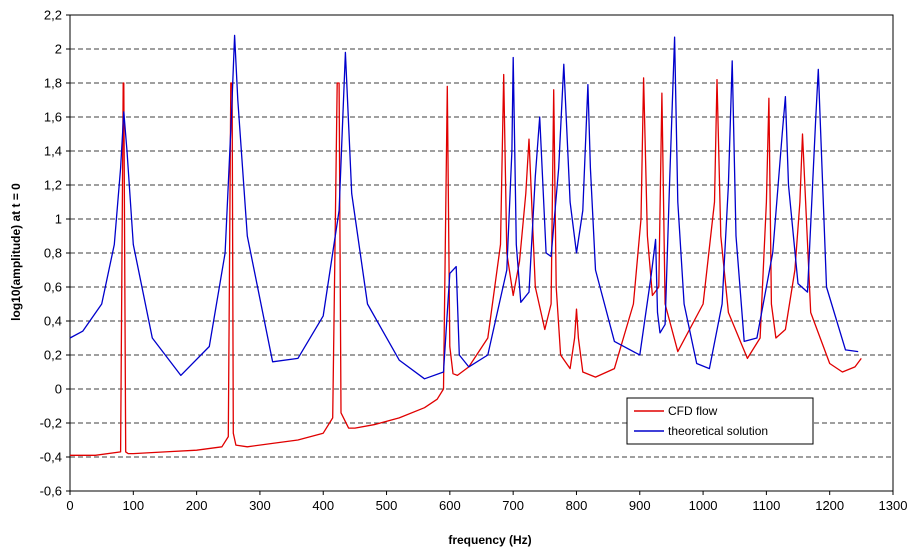  Describe the element at coordinates (58, 389) in the screenshot. I see `y-tick-label: 0` at that location.